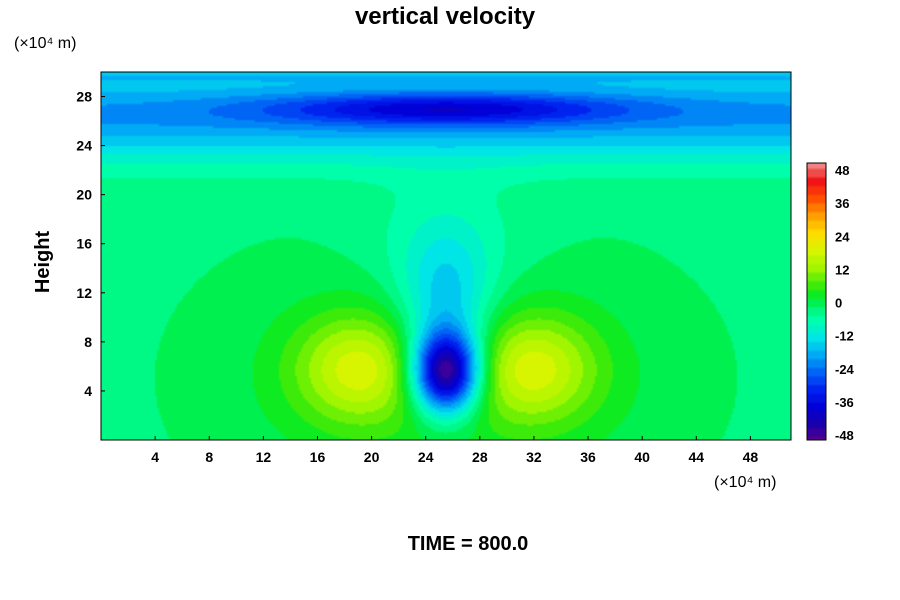  I want to click on y-axis-unit: (×10⁴ m), so click(45, 43).